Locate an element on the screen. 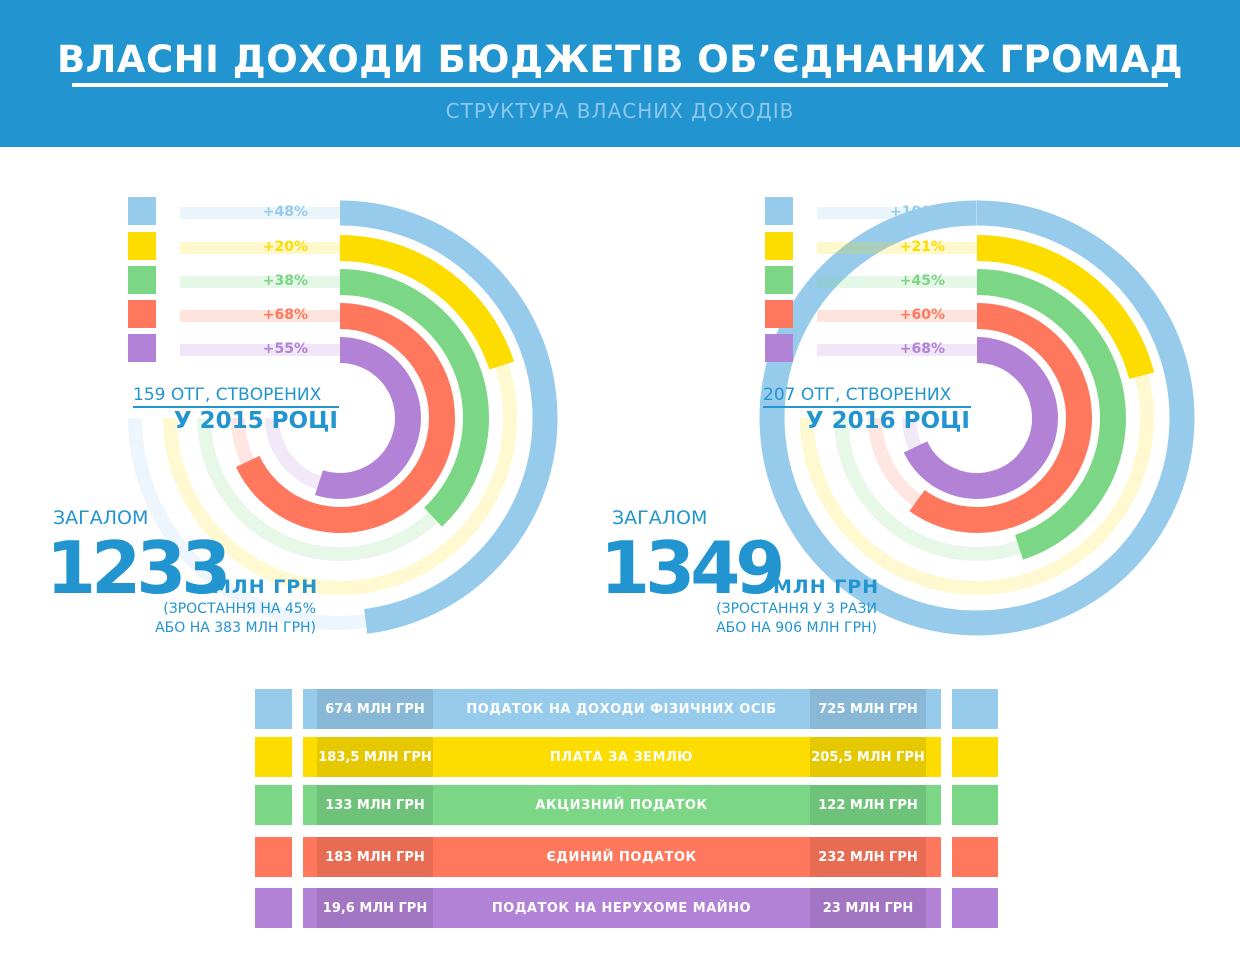 The width and height of the screenshot is (1240, 963). growth-label: +100% is located at coordinates (917, 212).